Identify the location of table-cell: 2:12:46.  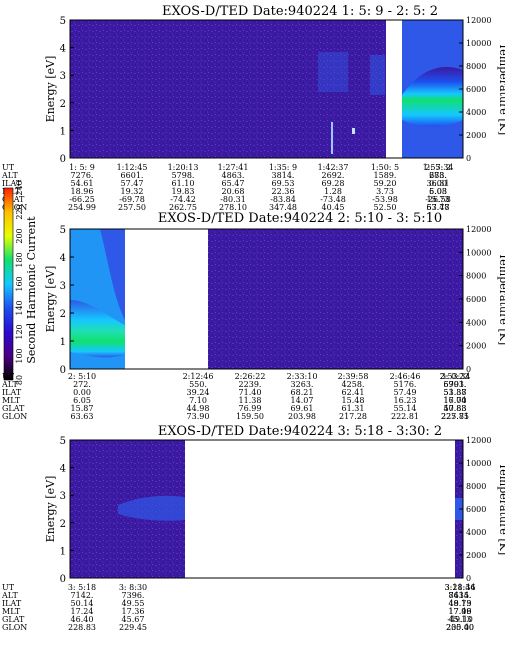
(198, 376).